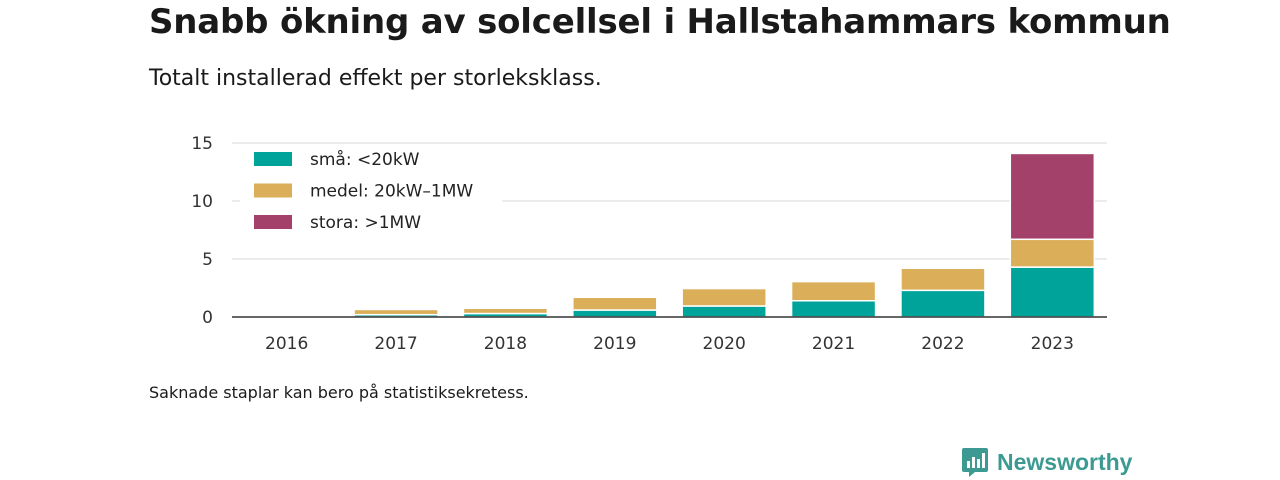  I want to click on x-tick-label: 2021, so click(833, 344).